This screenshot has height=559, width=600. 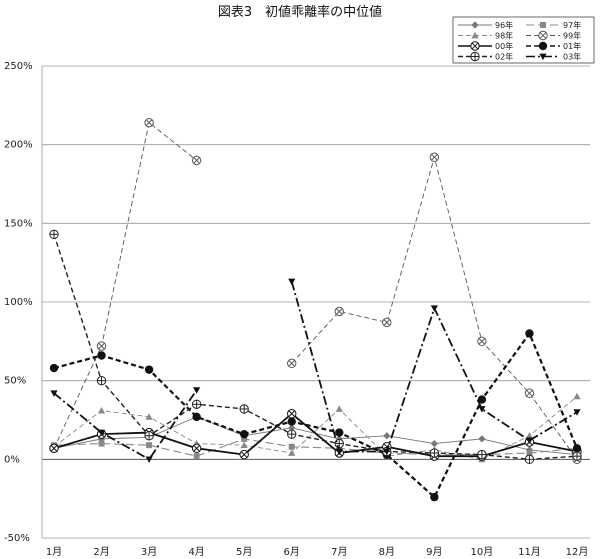 I want to click on legend-item: 02年, so click(x=485, y=57).